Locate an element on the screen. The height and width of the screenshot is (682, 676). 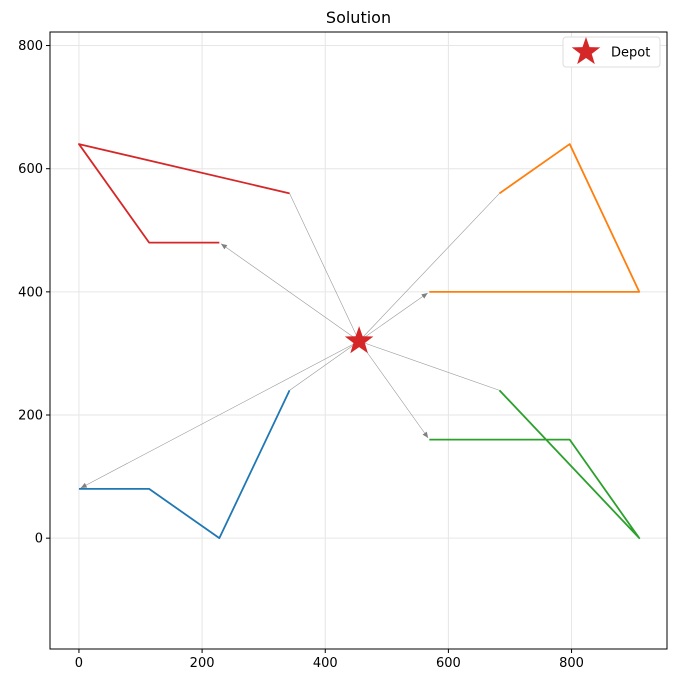
y-tick-label: 600 is located at coordinates (30, 169).